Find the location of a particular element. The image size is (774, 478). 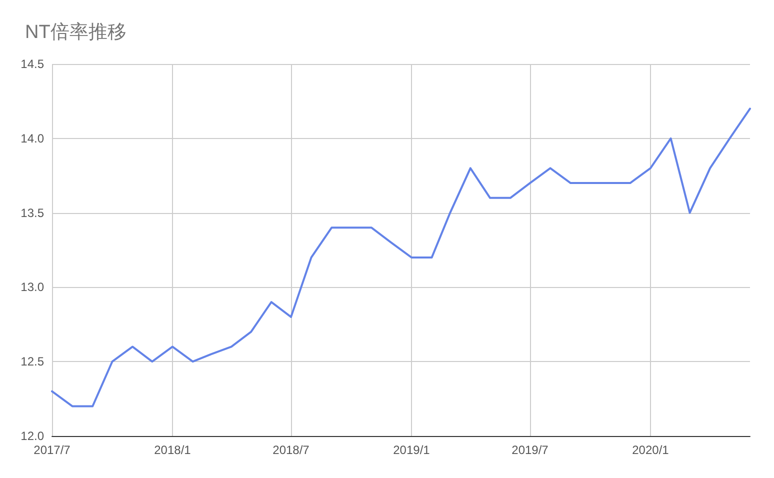

x-tick-label: 2020/1 is located at coordinates (651, 450).